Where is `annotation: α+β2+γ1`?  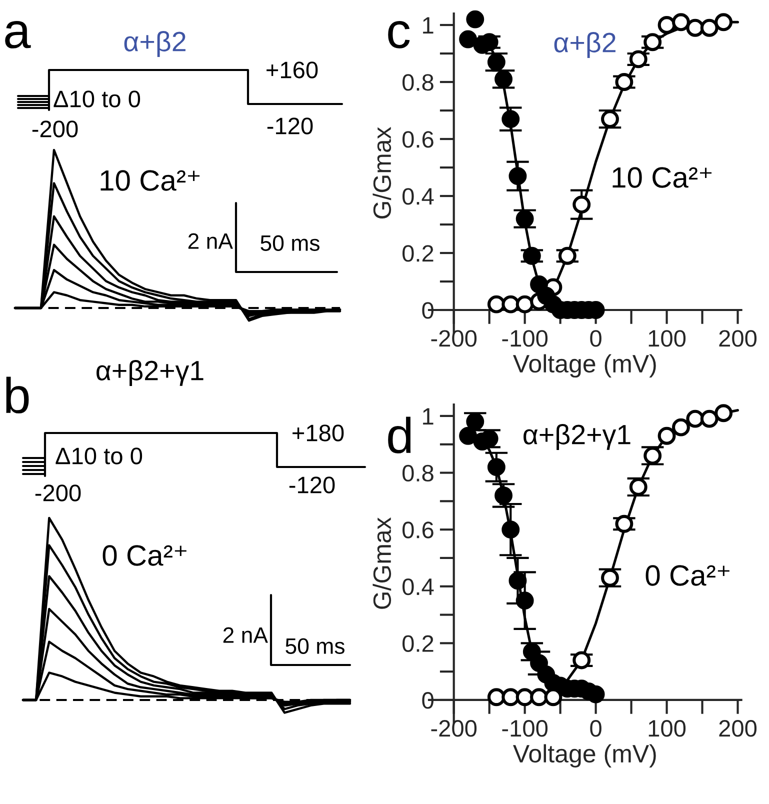 annotation: α+β2+γ1 is located at coordinates (577, 437).